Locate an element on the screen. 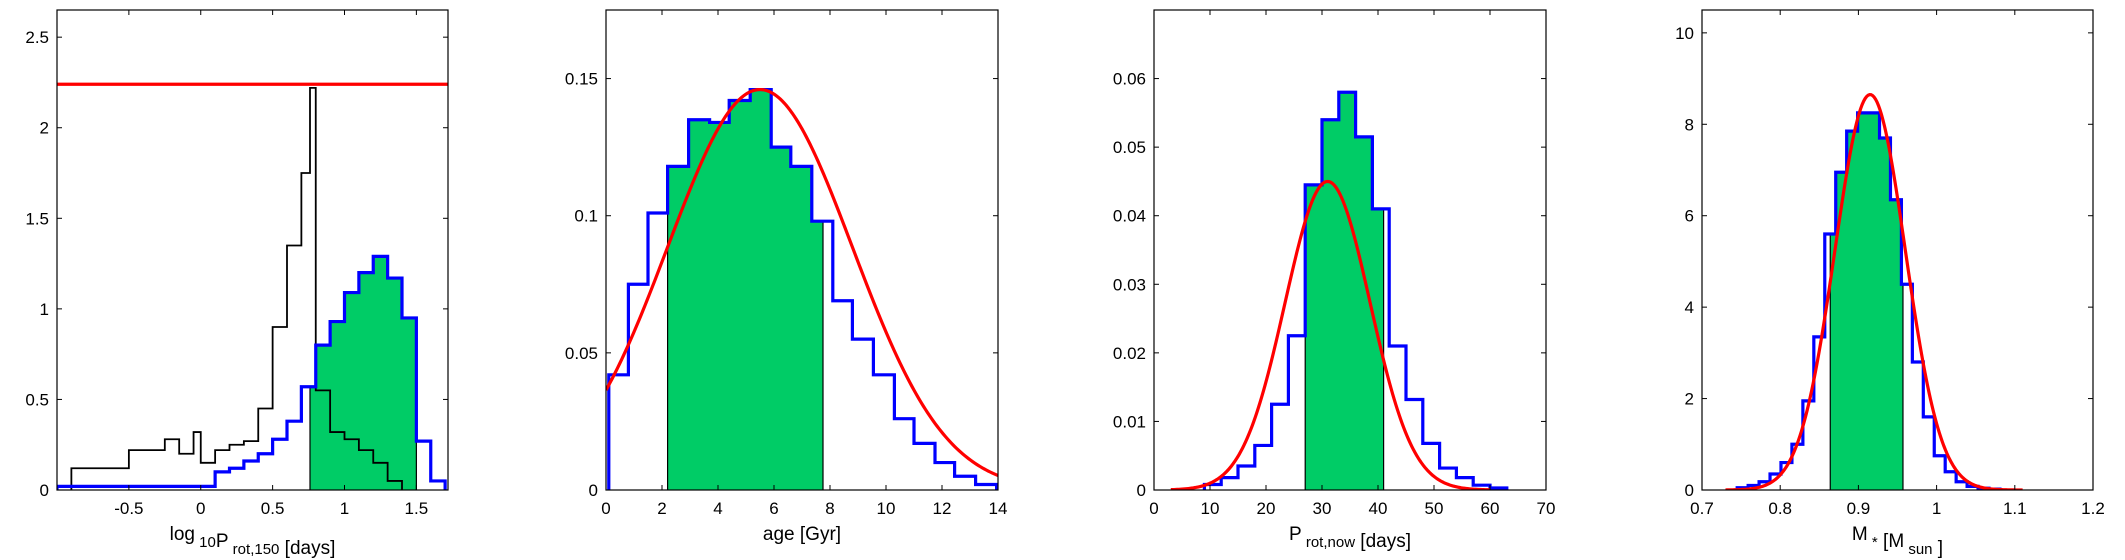 This screenshot has height=560, width=2125. y-tick-label: 0.06 is located at coordinates (1129, 79).